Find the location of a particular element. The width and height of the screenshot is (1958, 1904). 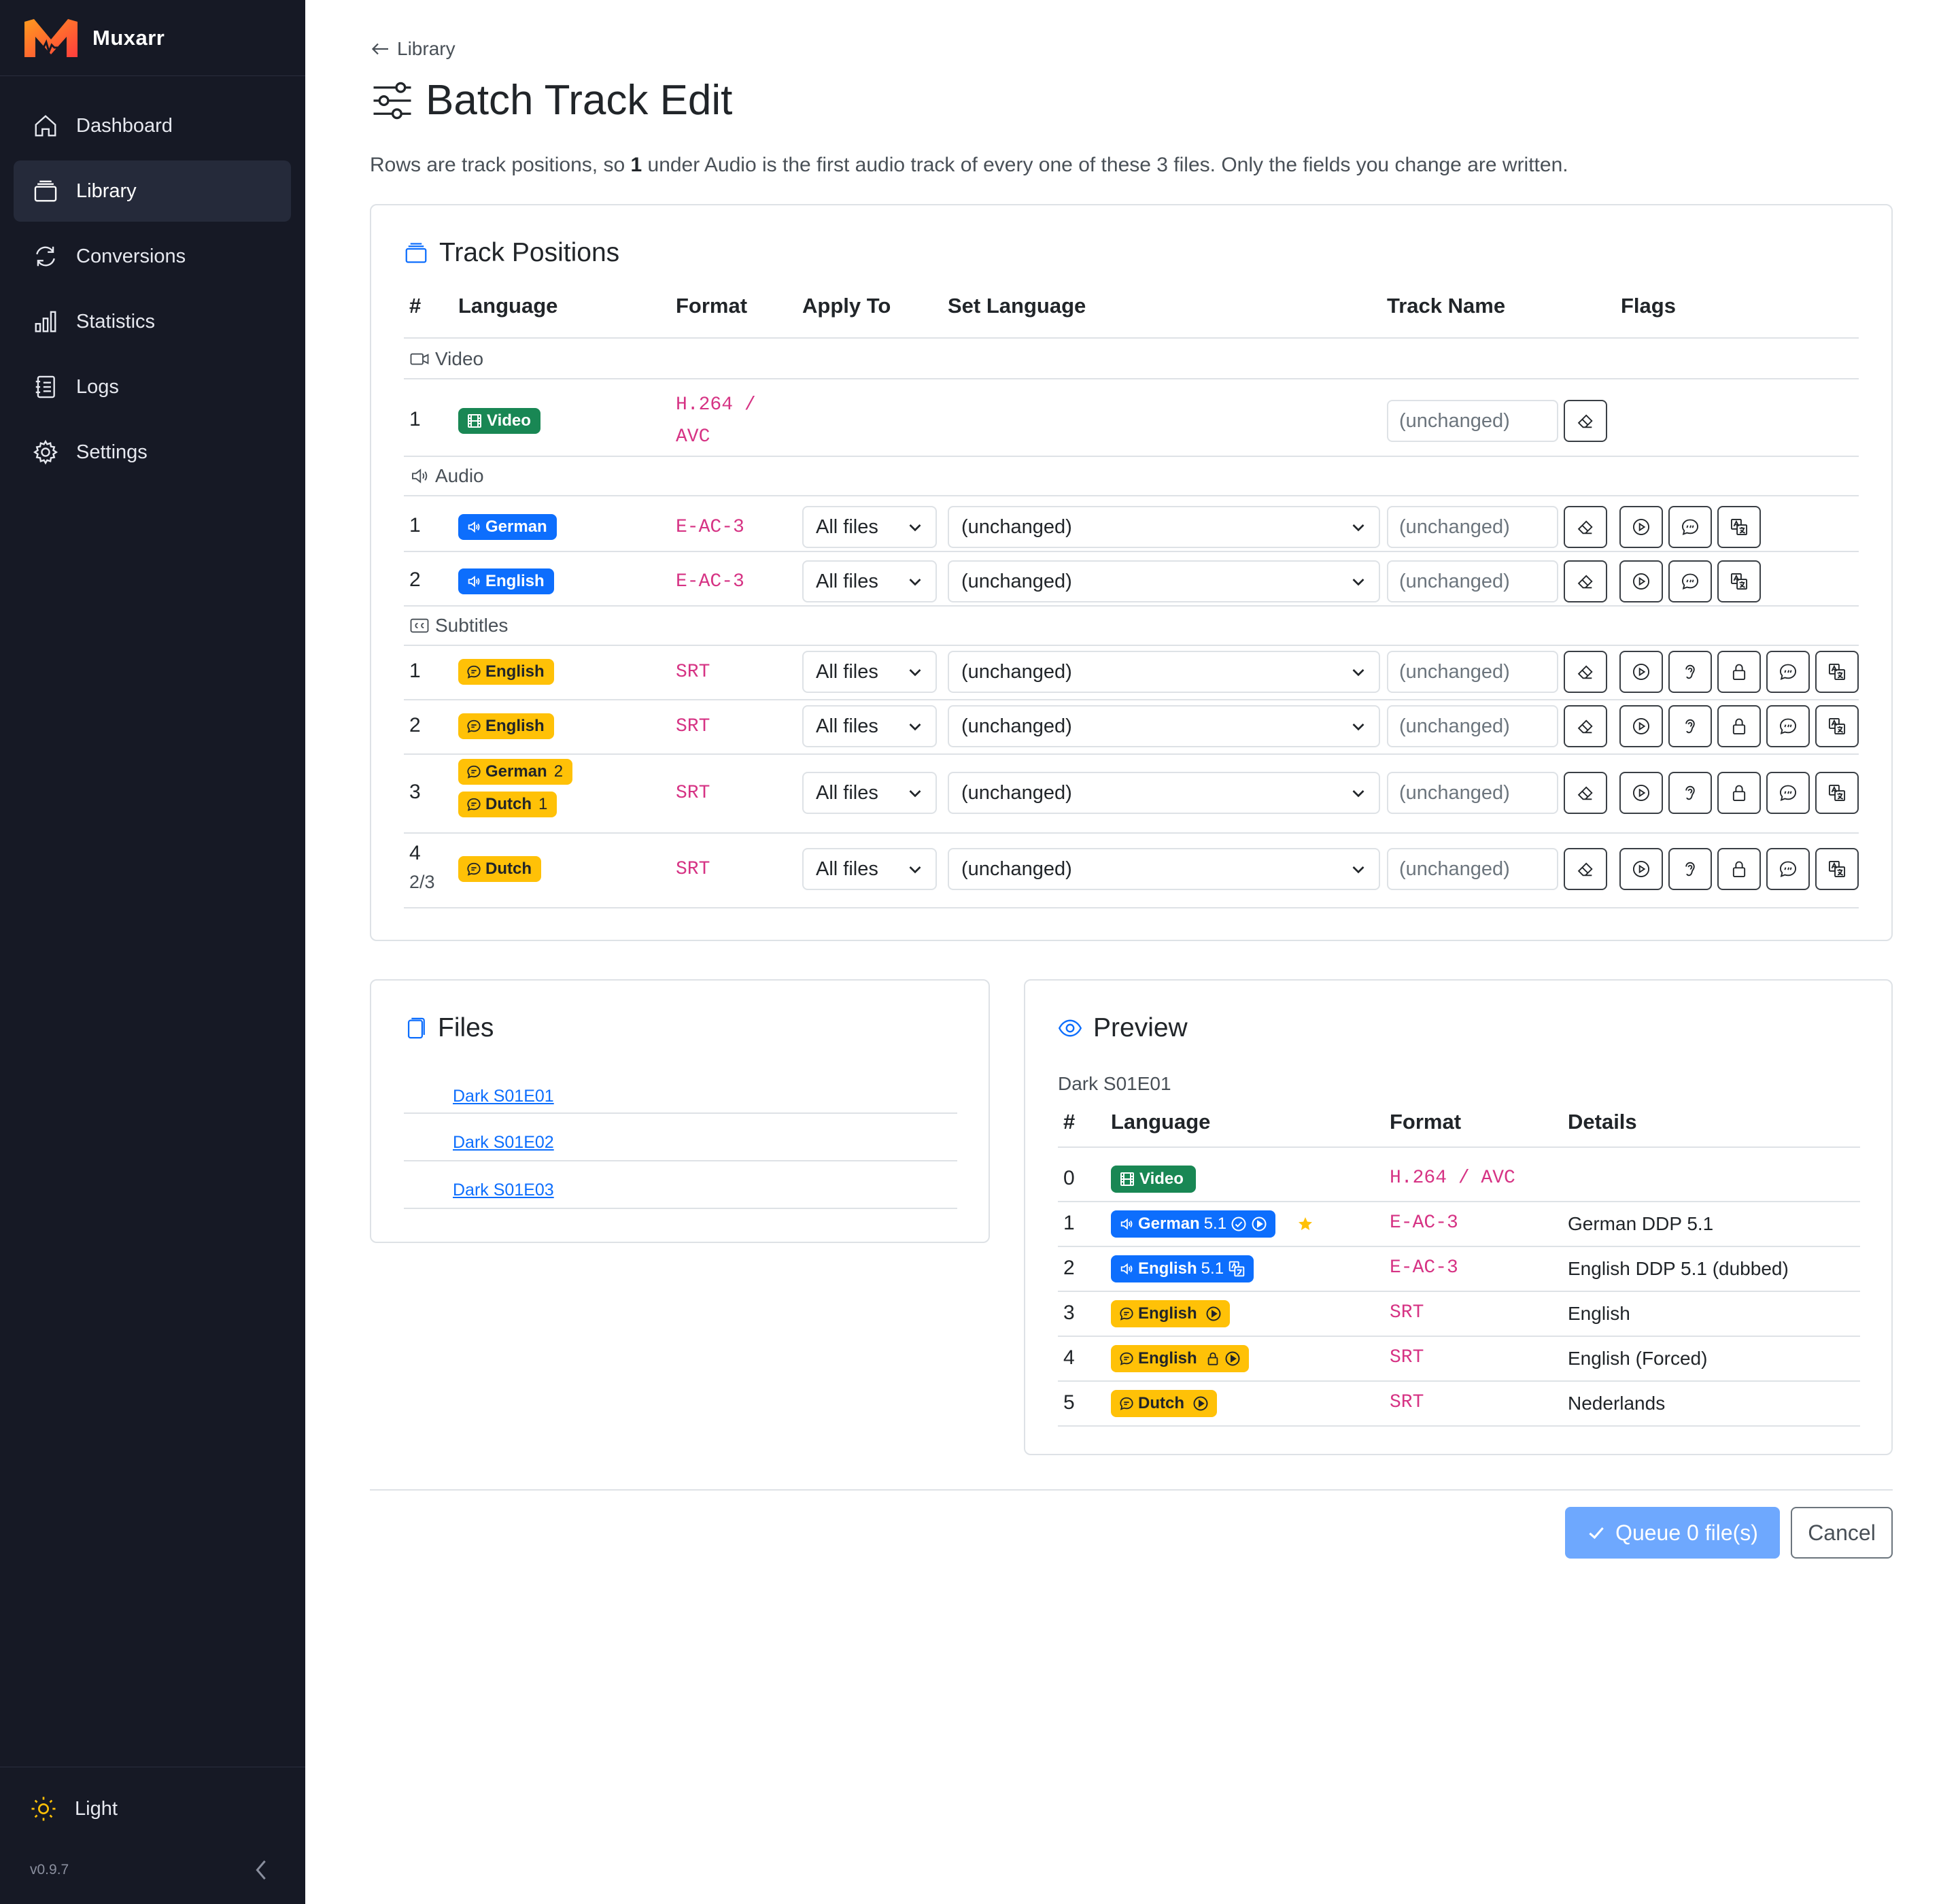

sidebar-item-library: Library is located at coordinates (152, 191).